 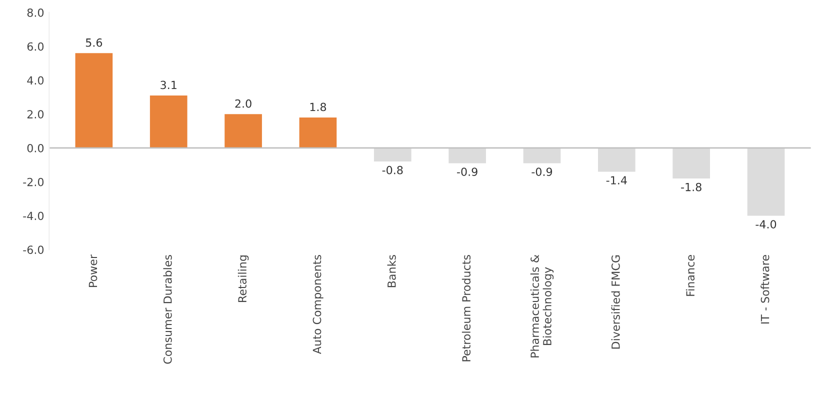 What do you see at coordinates (33, 216) in the screenshot?
I see `y-tick-label: -4.0` at bounding box center [33, 216].